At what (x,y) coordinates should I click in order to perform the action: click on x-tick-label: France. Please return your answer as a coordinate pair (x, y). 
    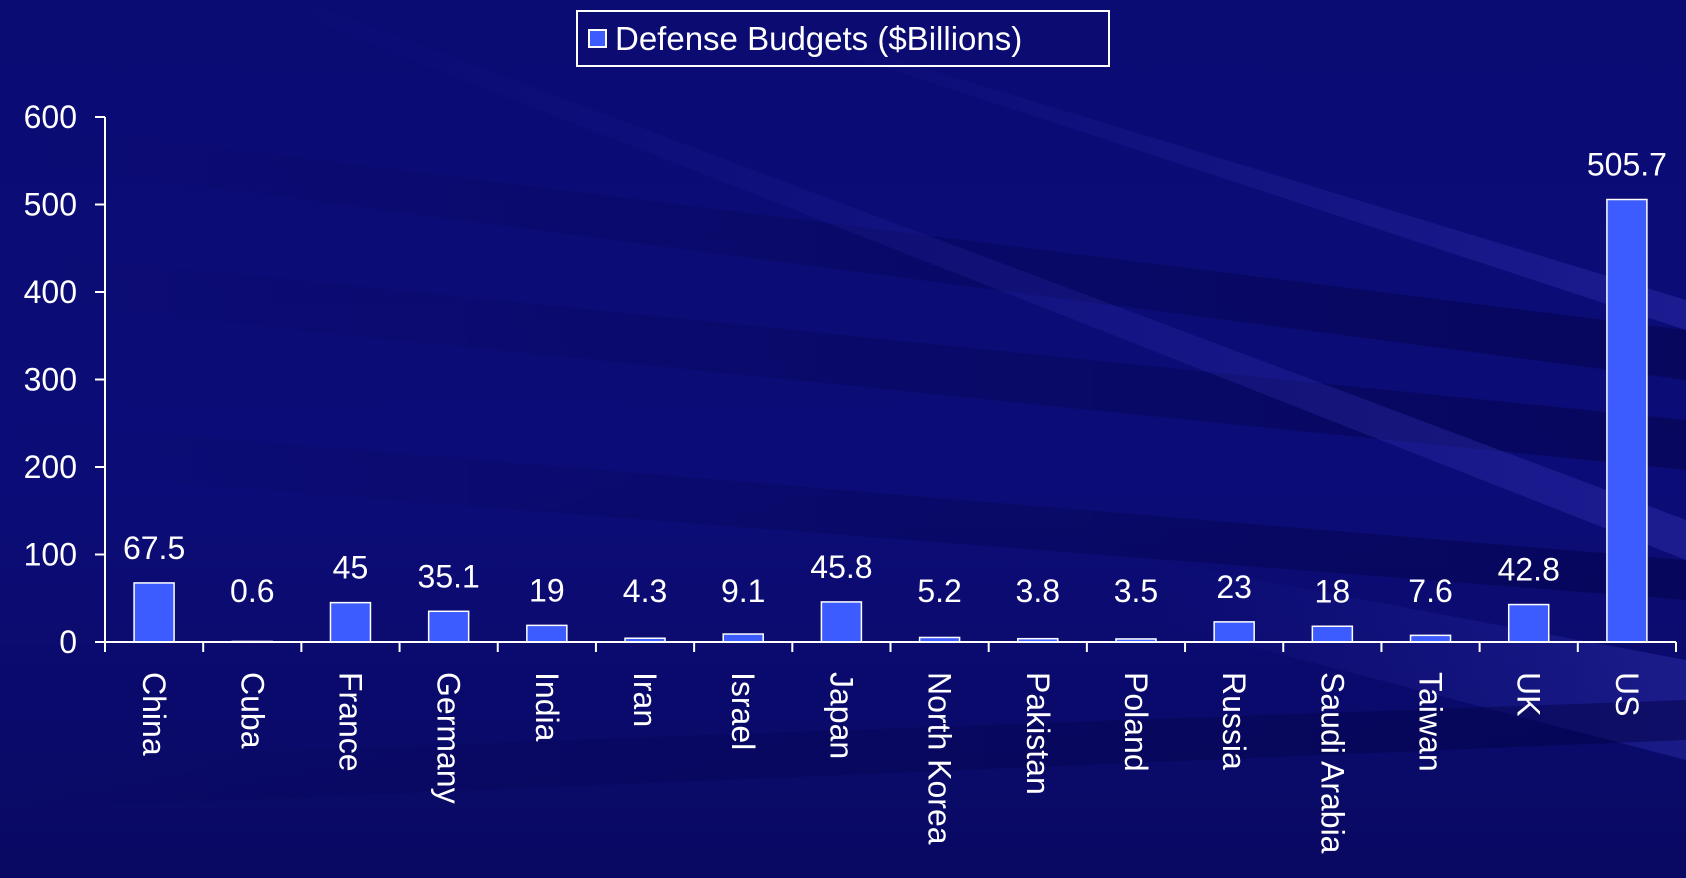
    Looking at the image, I should click on (350, 722).